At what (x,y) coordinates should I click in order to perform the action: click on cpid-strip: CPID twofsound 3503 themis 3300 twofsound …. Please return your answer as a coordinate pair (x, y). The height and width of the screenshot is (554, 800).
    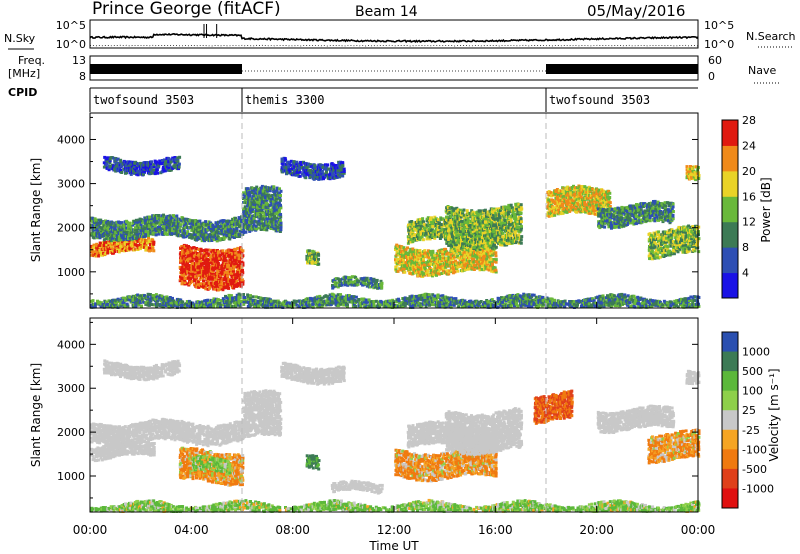
    Looking at the image, I should click on (353, 99).